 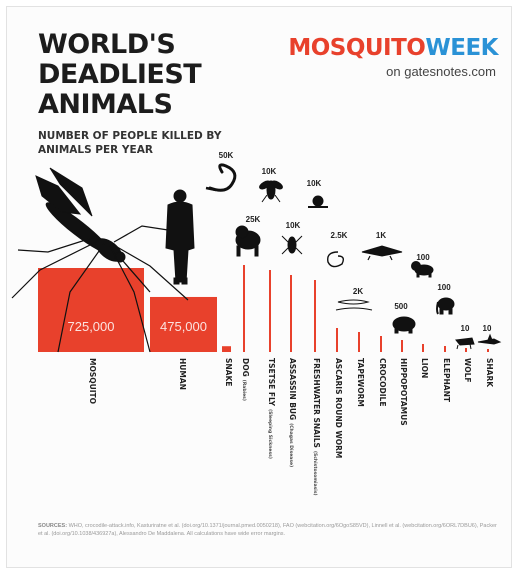 I want to click on bar-snake, so click(x=226, y=349).